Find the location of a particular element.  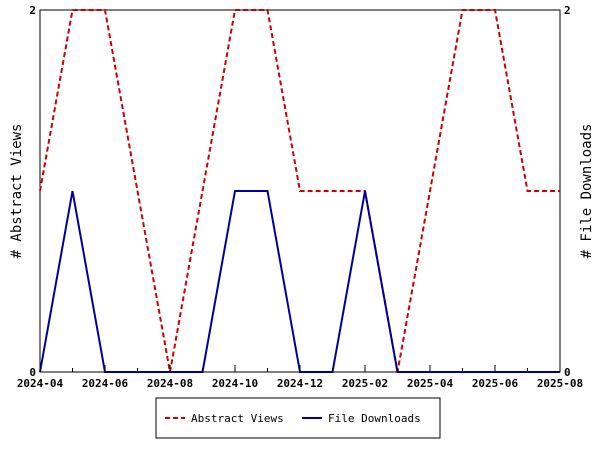

y-right-tick-label: 0 is located at coordinates (567, 372).